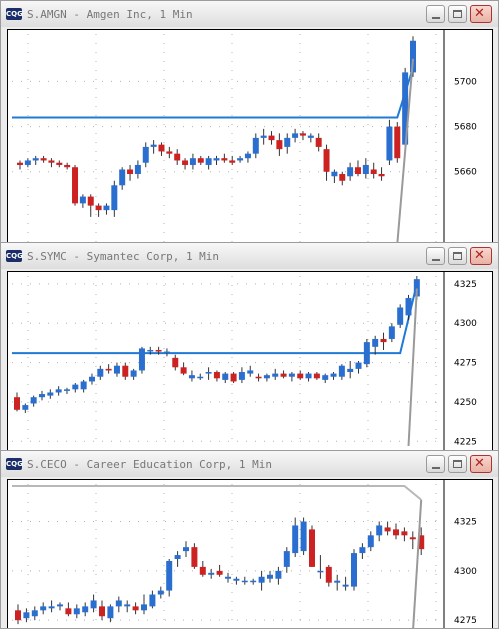  I want to click on window-title: S.CECO - Career Education Corp, 1 Min, so click(150, 464).